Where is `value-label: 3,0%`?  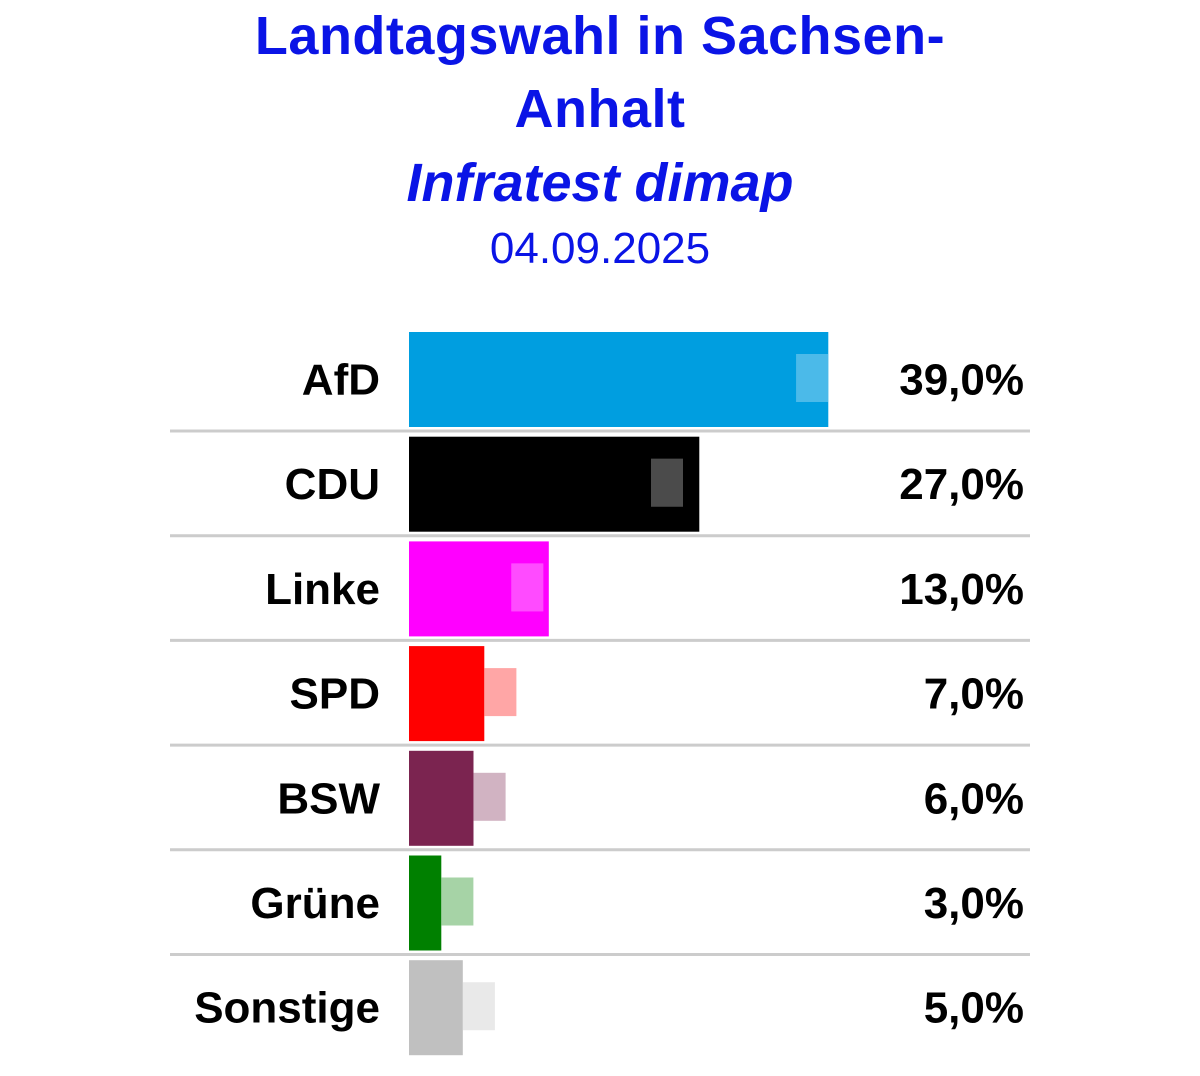
value-label: 3,0% is located at coordinates (974, 903).